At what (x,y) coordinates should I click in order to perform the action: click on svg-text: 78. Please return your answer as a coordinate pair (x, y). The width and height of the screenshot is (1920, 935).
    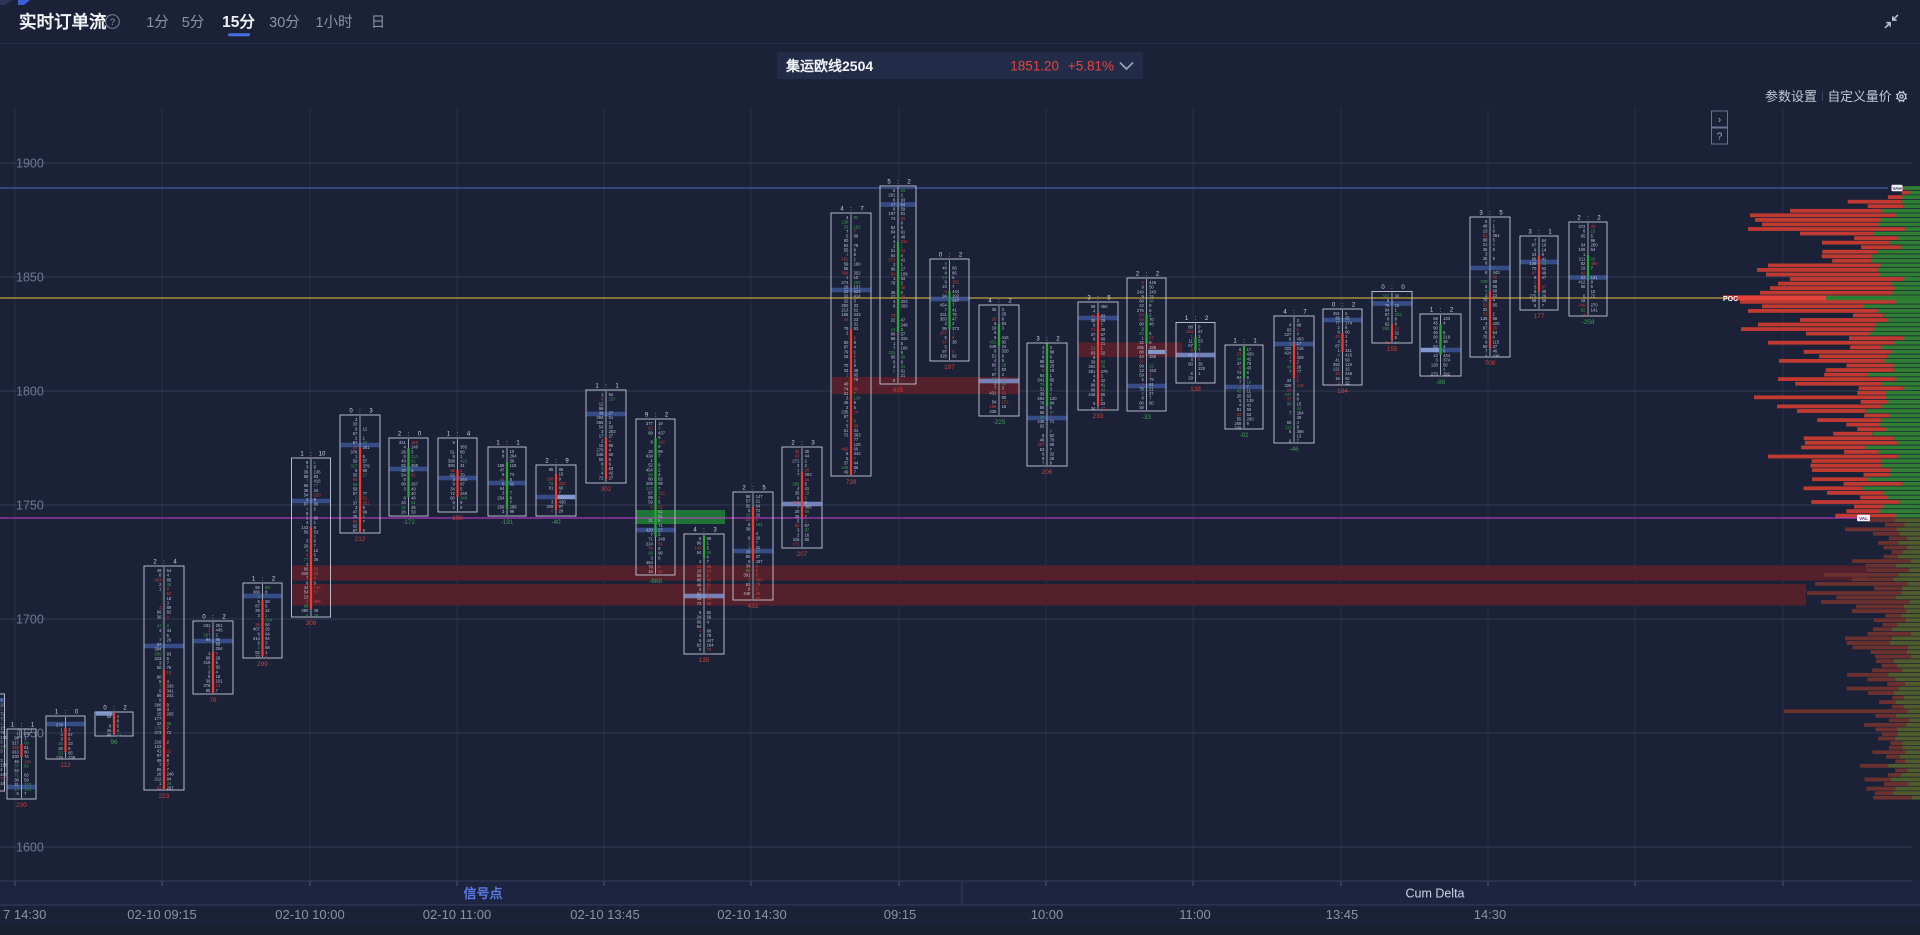
    Looking at the image, I should click on (1141, 389).